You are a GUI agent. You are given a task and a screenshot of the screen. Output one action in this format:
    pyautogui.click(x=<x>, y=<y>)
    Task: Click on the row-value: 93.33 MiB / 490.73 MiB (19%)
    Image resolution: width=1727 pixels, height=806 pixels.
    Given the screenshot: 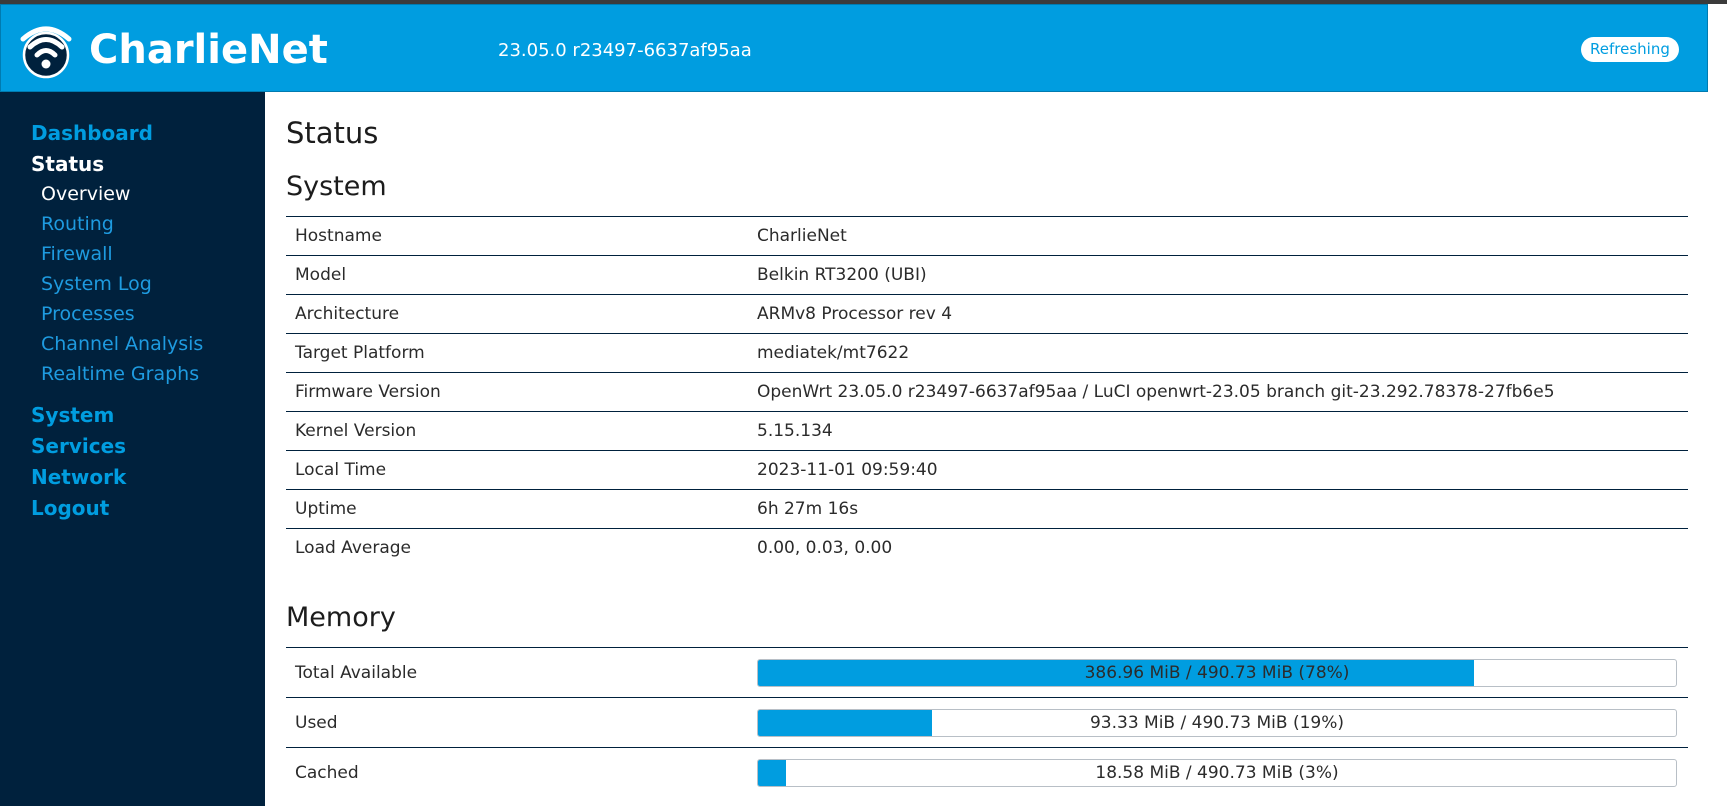 What is the action you would take?
    pyautogui.click(x=1218, y=722)
    